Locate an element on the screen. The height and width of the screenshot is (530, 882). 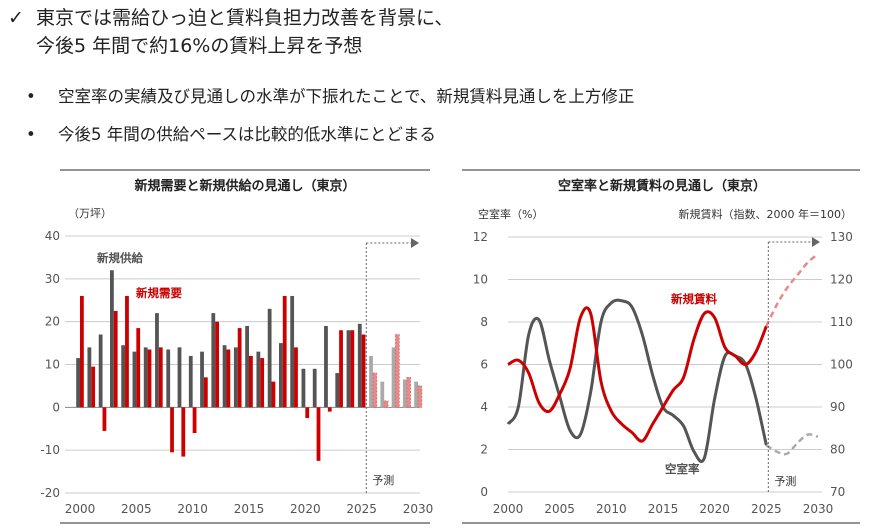
y-tick-label: -10 is located at coordinates (50, 450).